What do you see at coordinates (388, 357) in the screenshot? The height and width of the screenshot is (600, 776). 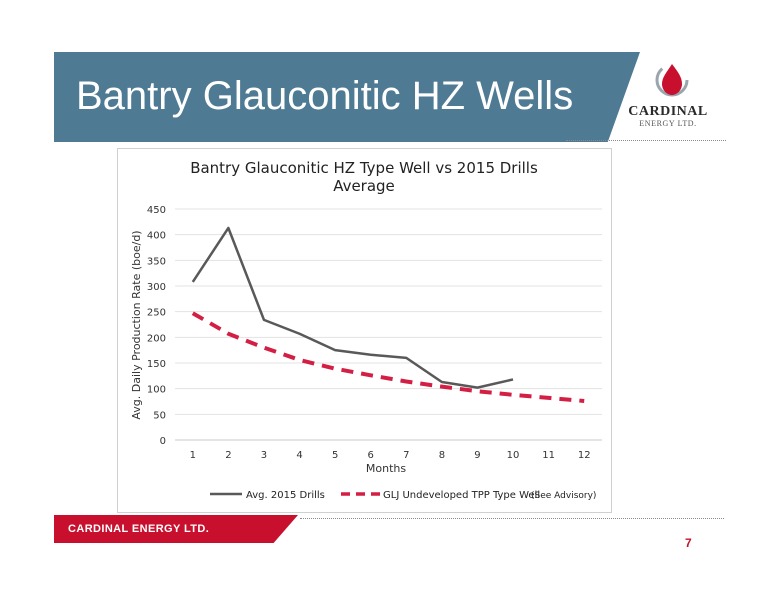 I see `series-line-type-well` at bounding box center [388, 357].